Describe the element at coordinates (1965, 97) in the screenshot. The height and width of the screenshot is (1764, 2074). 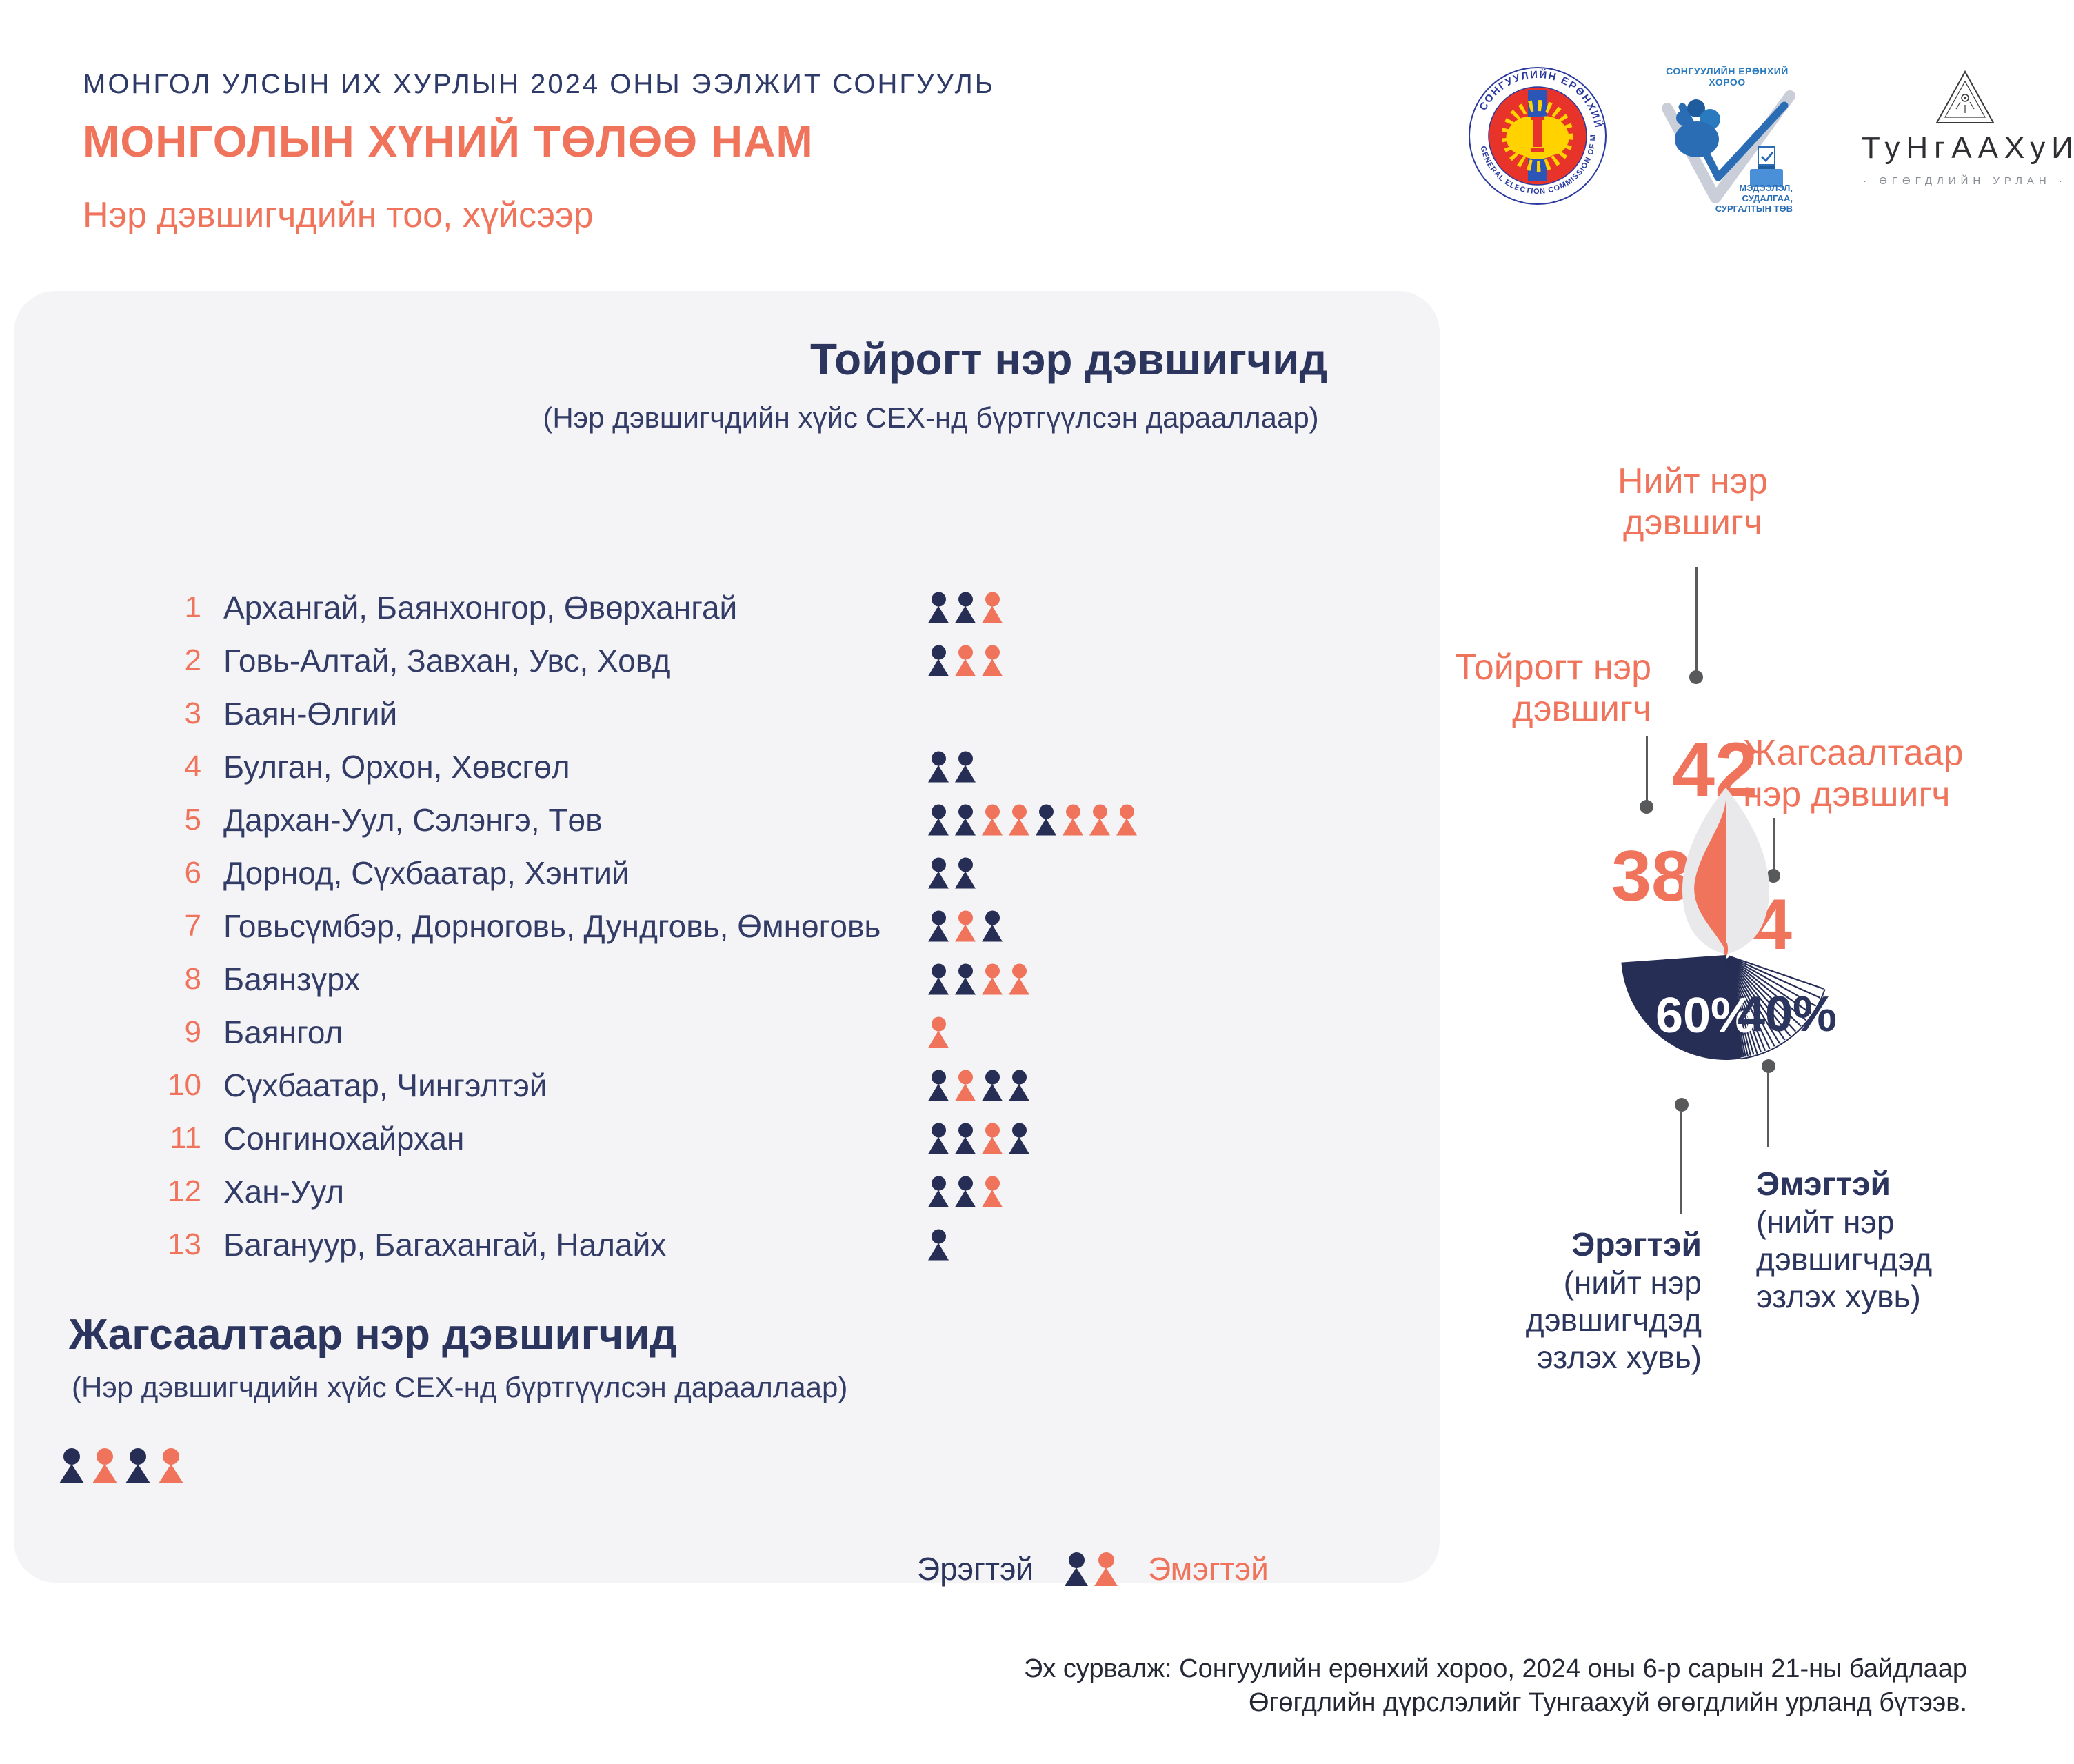
I see `tungaakhui-triangle-icon` at that location.